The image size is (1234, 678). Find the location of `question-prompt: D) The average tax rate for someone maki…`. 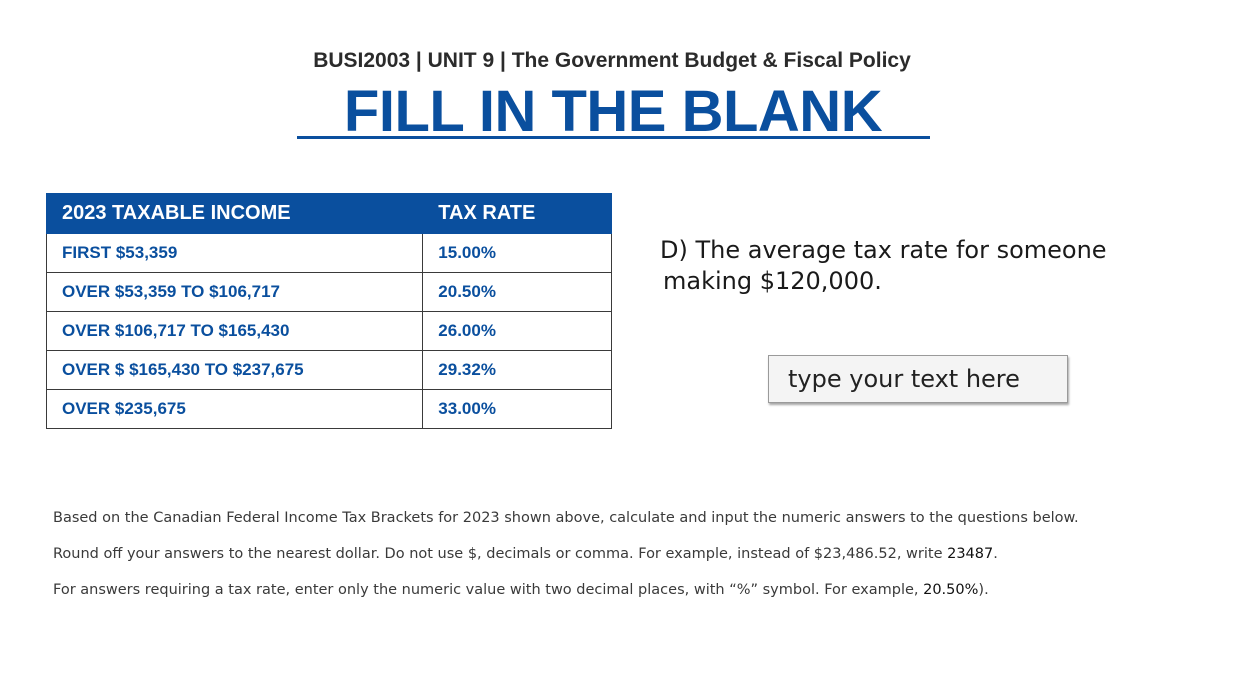

question-prompt: D) The average tax rate for someone maki… is located at coordinates (920, 266).